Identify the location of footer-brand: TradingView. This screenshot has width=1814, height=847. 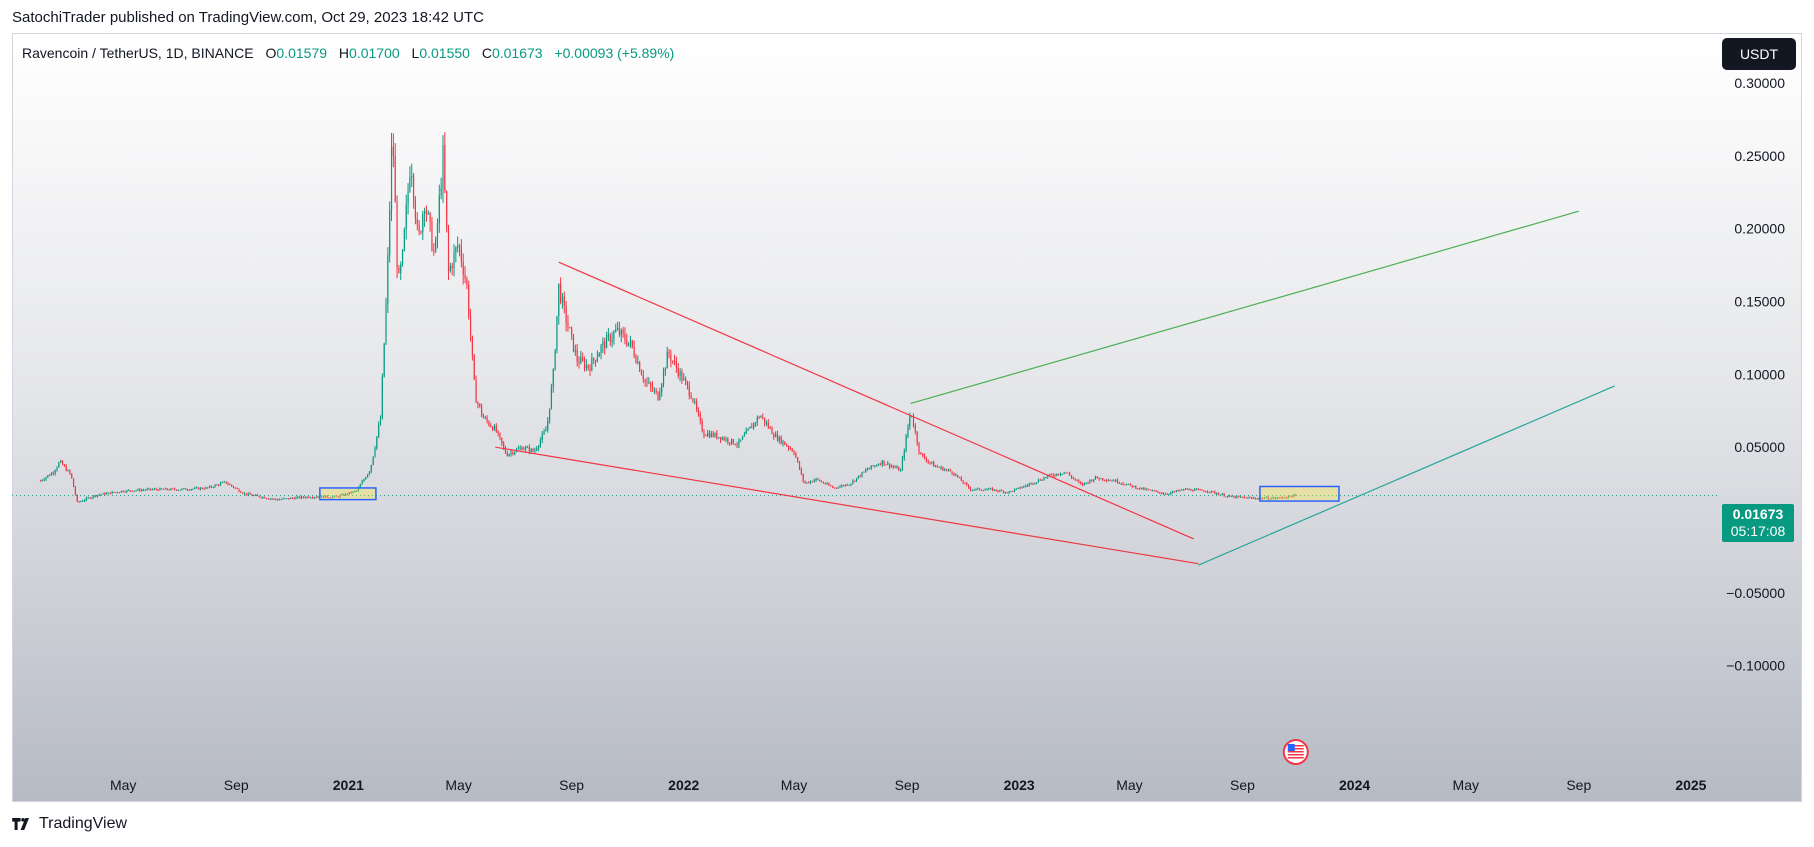
(69, 824).